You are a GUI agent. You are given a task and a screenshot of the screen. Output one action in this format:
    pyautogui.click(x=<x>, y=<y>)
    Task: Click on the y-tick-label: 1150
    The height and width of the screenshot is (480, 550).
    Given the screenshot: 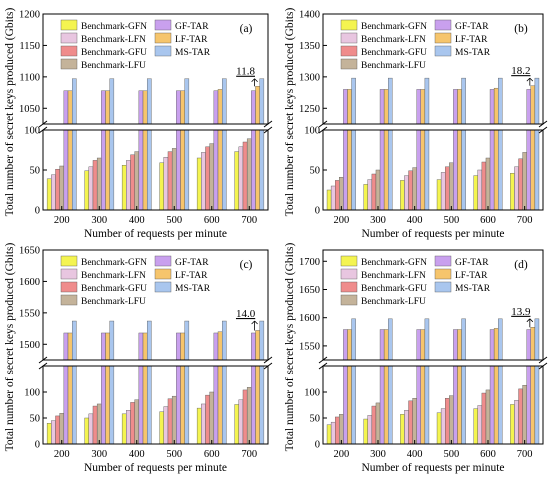 What is the action you would take?
    pyautogui.click(x=29, y=46)
    